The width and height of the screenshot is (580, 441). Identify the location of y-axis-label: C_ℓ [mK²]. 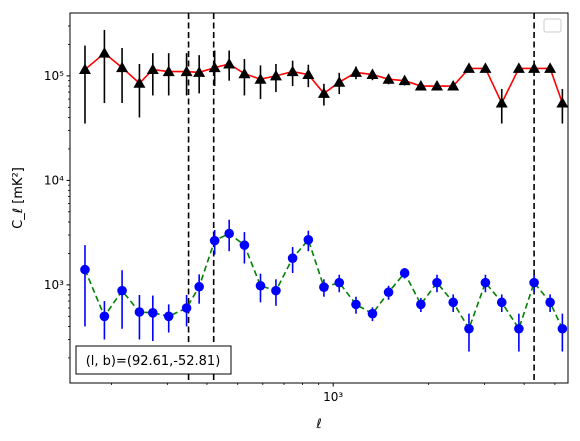
(18, 198).